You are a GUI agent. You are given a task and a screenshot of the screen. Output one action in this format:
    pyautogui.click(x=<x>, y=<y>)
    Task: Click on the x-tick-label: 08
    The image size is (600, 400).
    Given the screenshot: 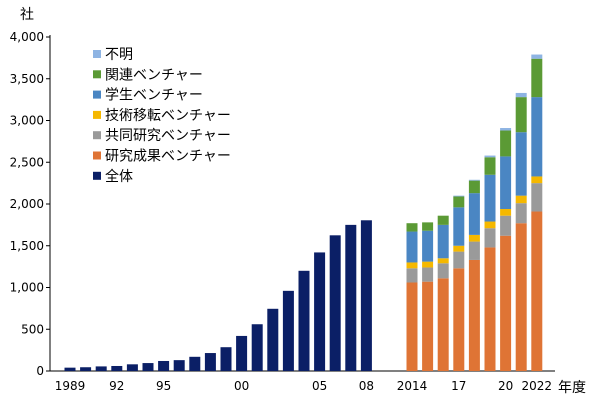 What is the action you would take?
    pyautogui.click(x=366, y=386)
    